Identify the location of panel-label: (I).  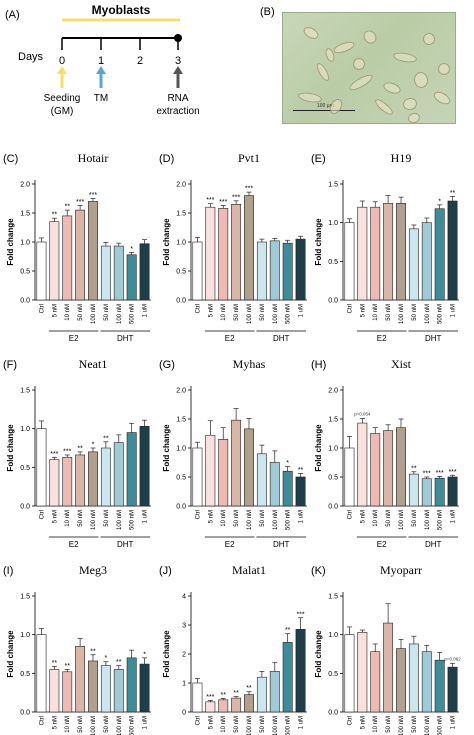
(8, 571).